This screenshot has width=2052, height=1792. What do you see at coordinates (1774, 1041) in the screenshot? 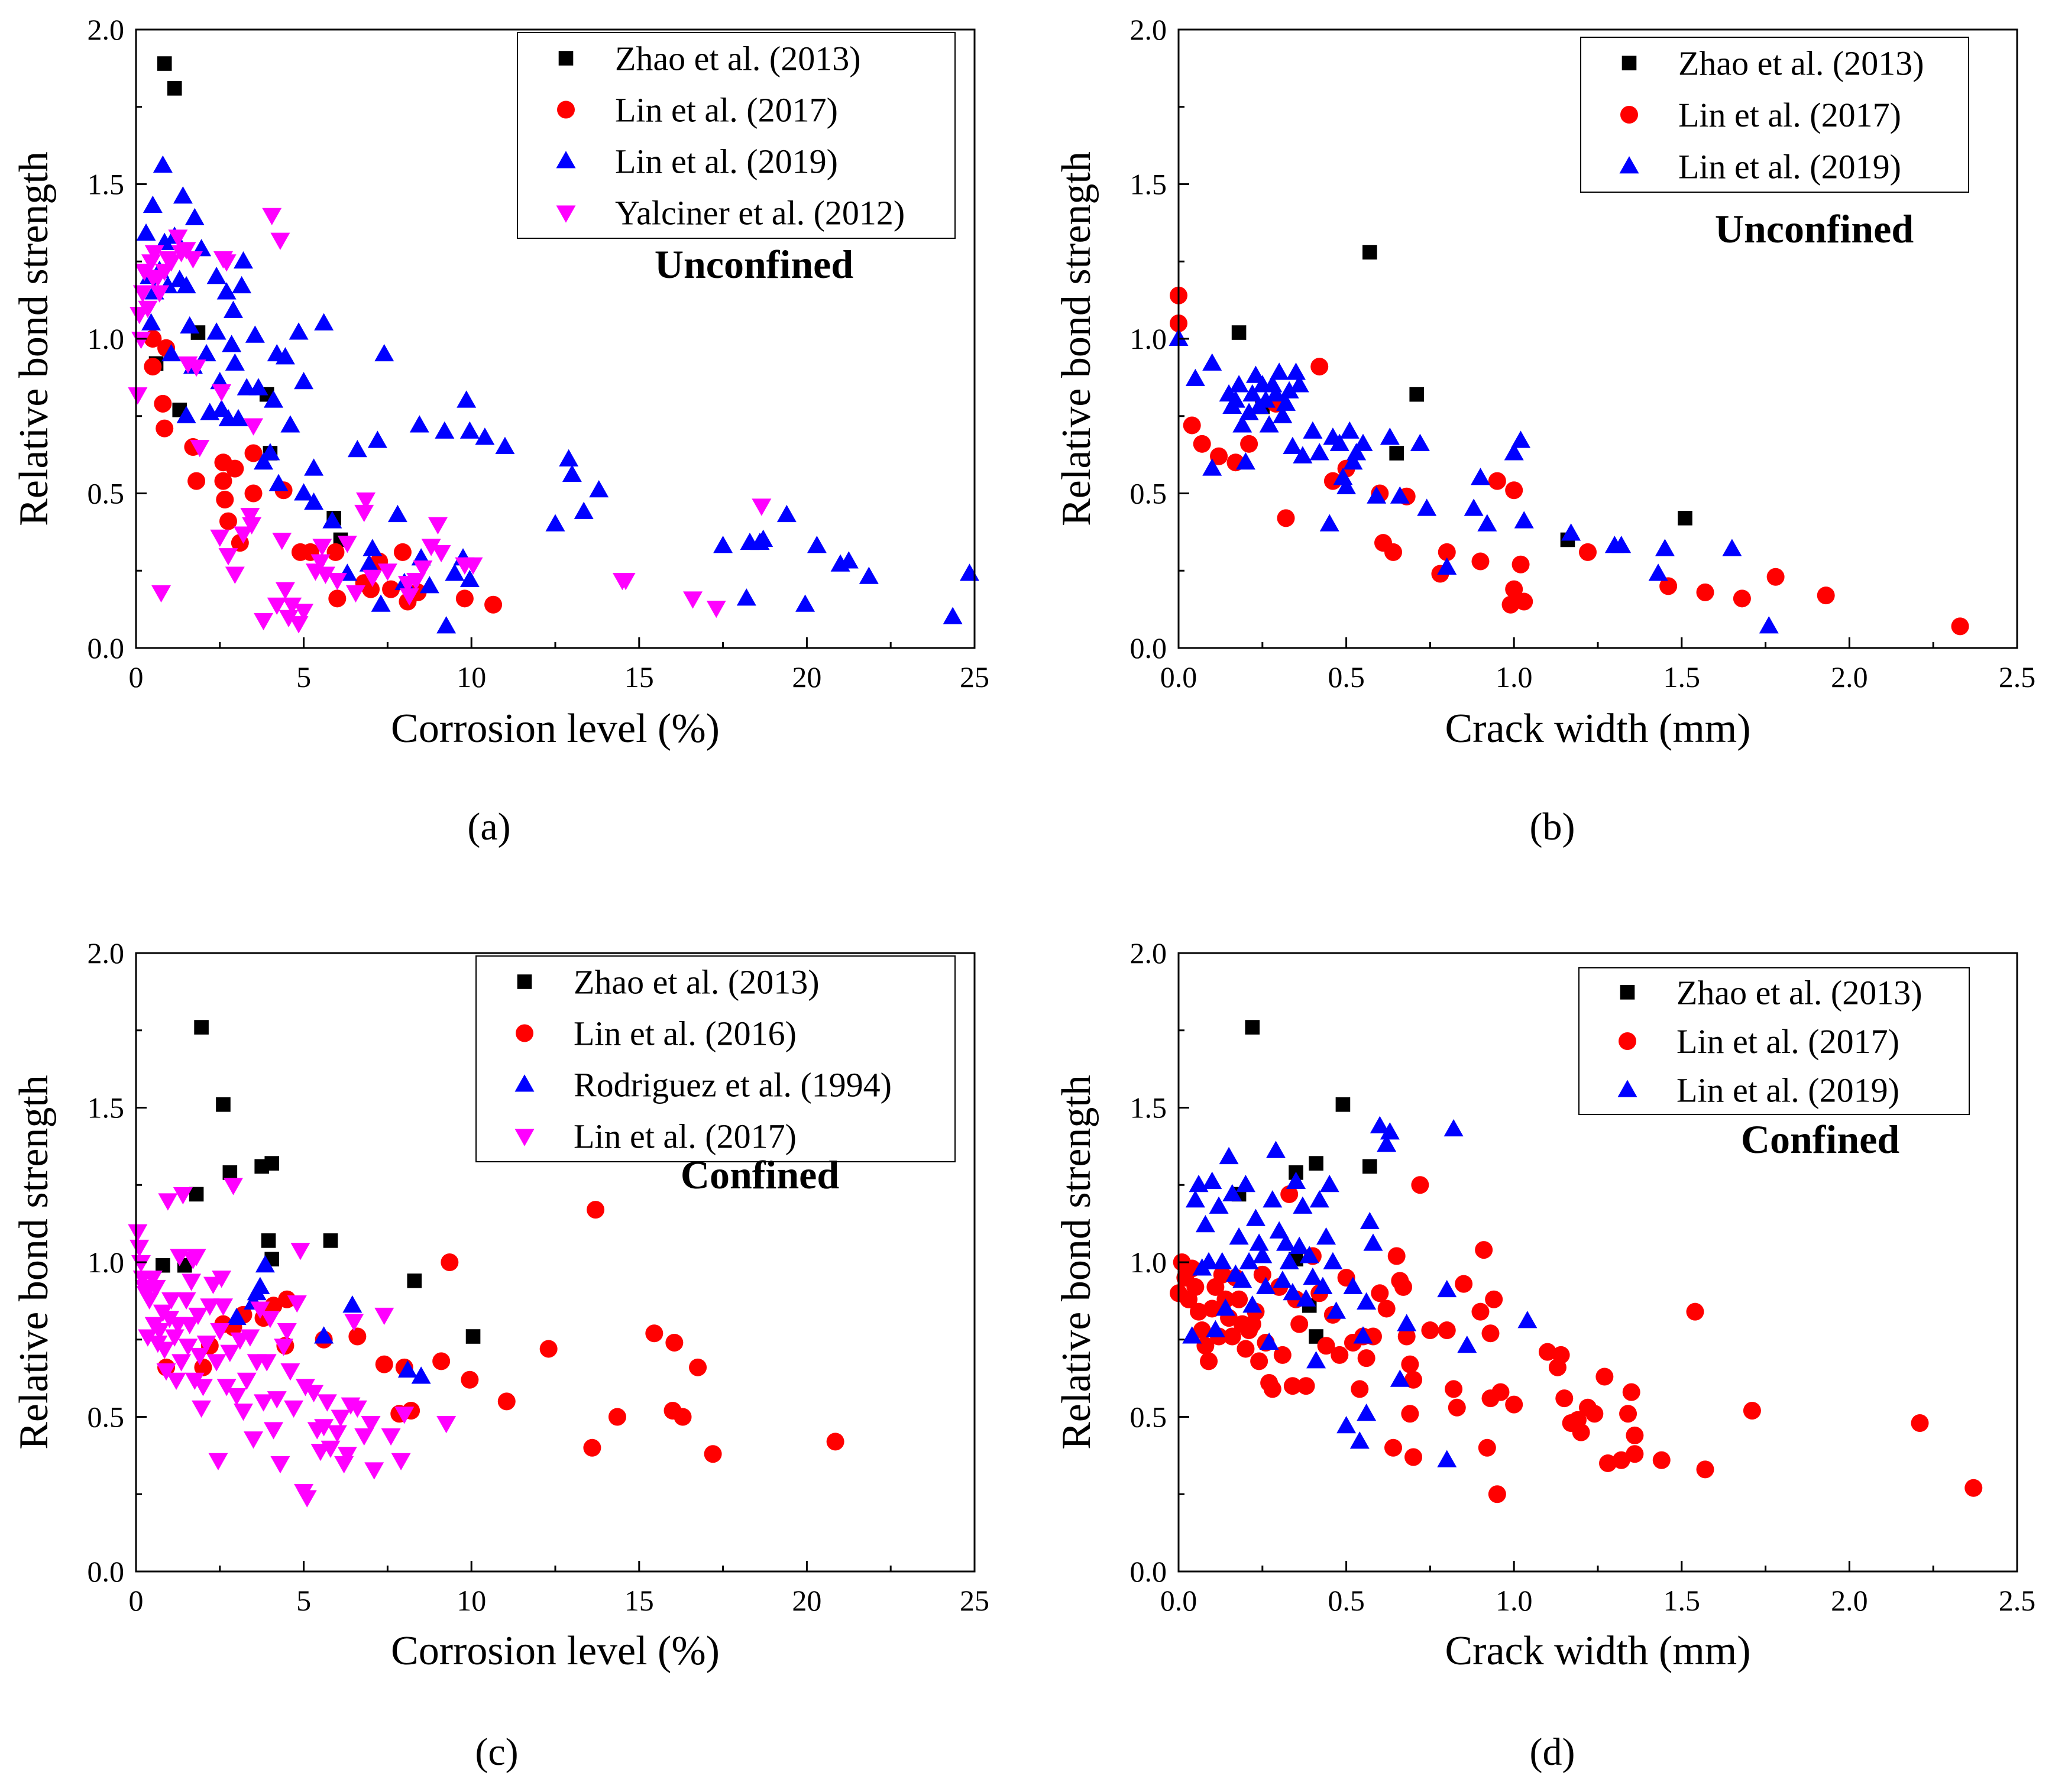
I see `legend-box` at bounding box center [1774, 1041].